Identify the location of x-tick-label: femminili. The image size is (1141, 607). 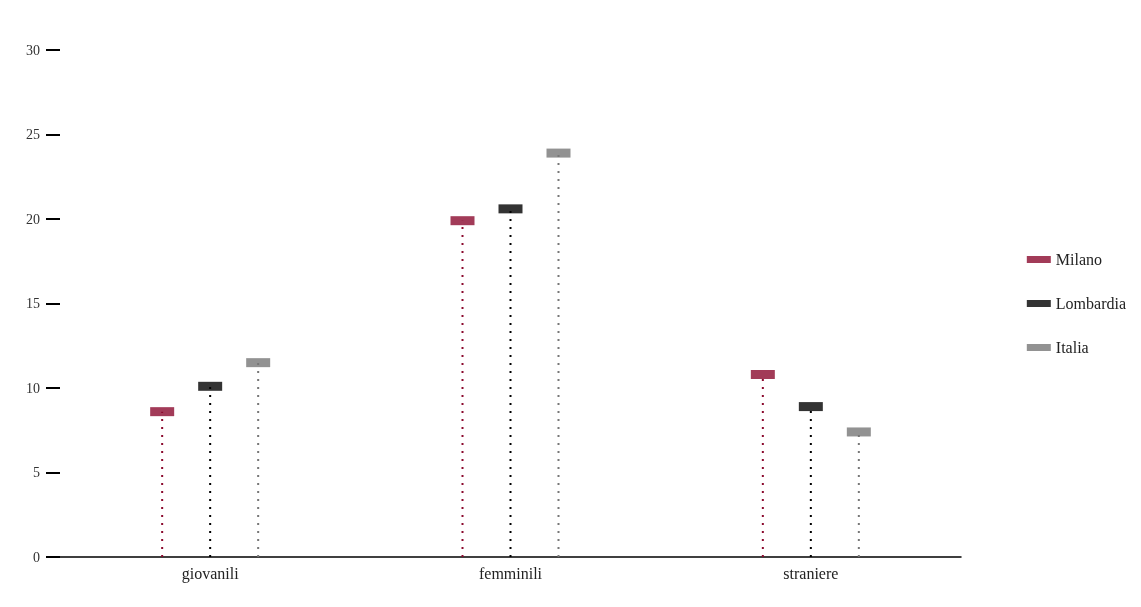
(510, 573).